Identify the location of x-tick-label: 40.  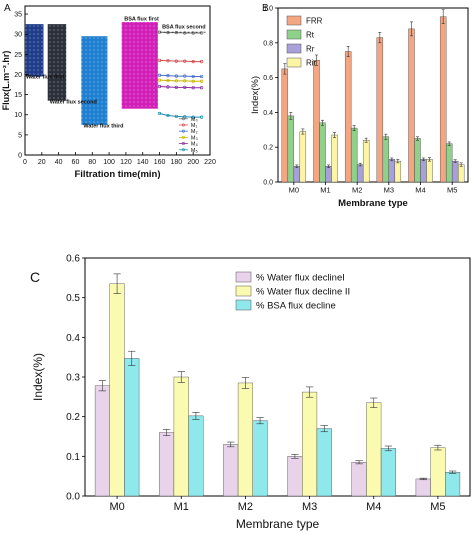
(59, 162).